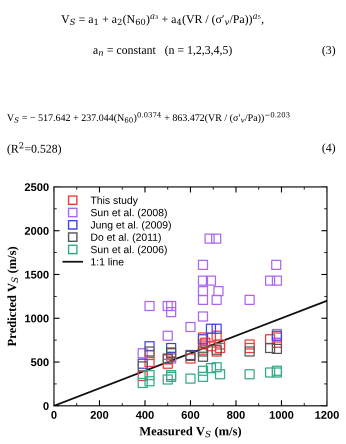  I want to click on y-tick-label: 500, so click(39, 362).